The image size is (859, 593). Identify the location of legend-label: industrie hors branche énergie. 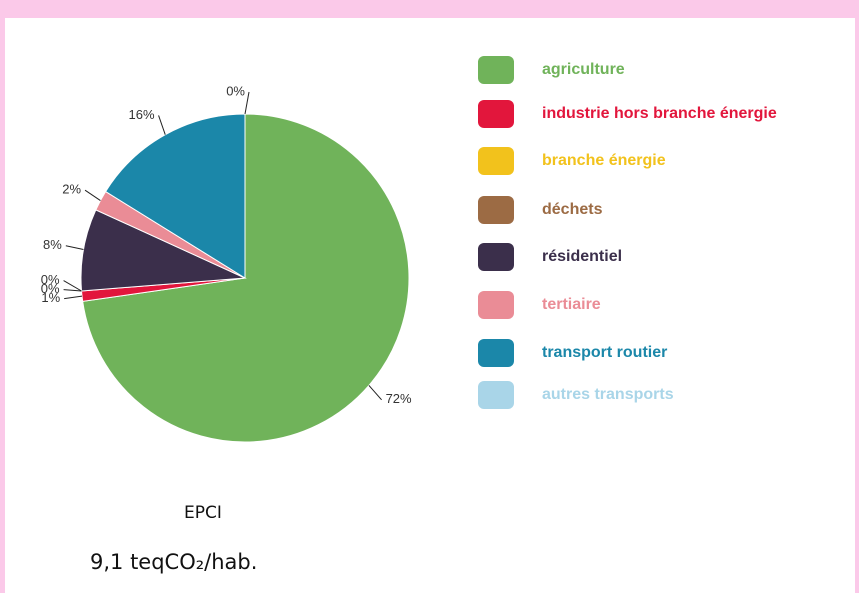
(659, 113).